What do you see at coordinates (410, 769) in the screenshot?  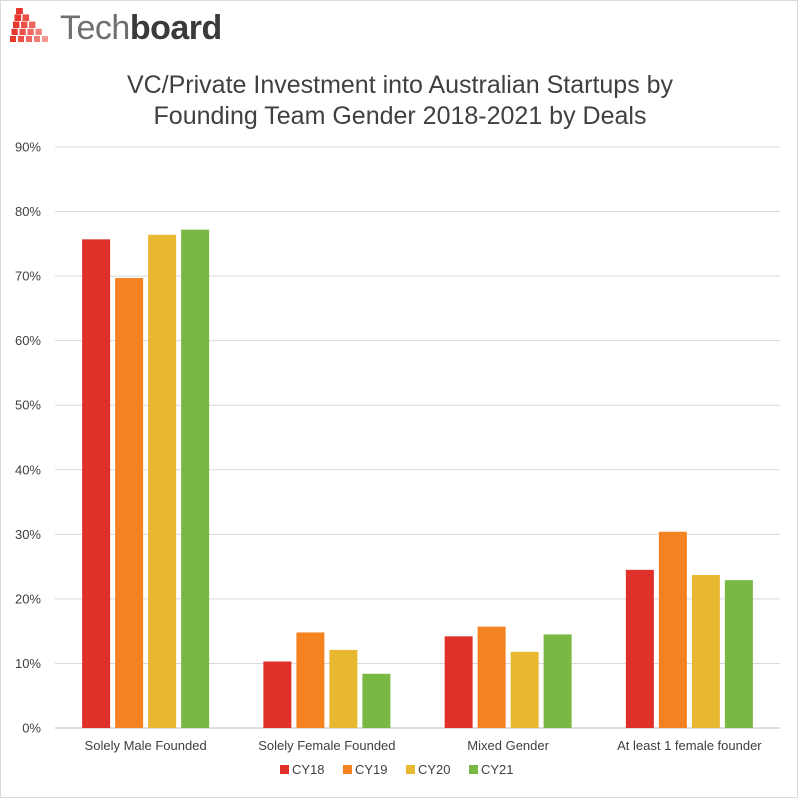 I see `legend-swatch-cy20` at bounding box center [410, 769].